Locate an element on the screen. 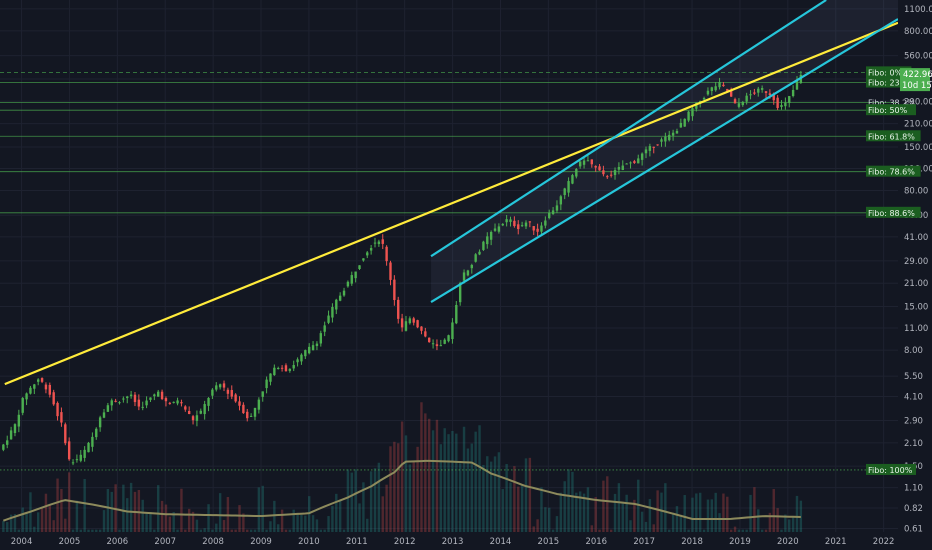  y-tick-label: 1100.00 is located at coordinates (918, 10).